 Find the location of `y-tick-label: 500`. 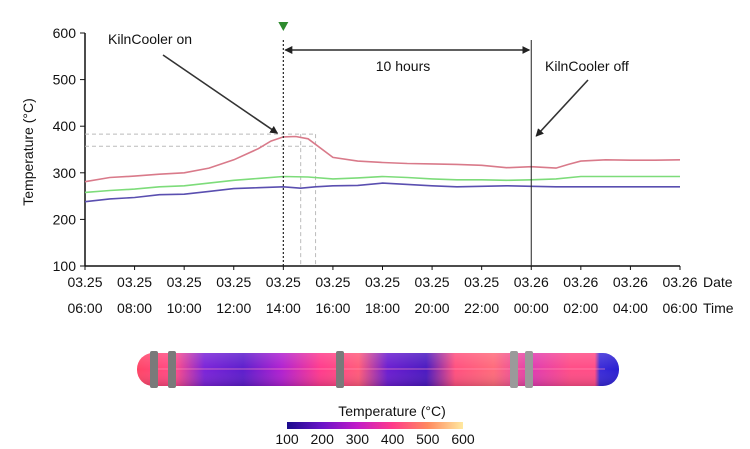

y-tick-label: 500 is located at coordinates (65, 80).